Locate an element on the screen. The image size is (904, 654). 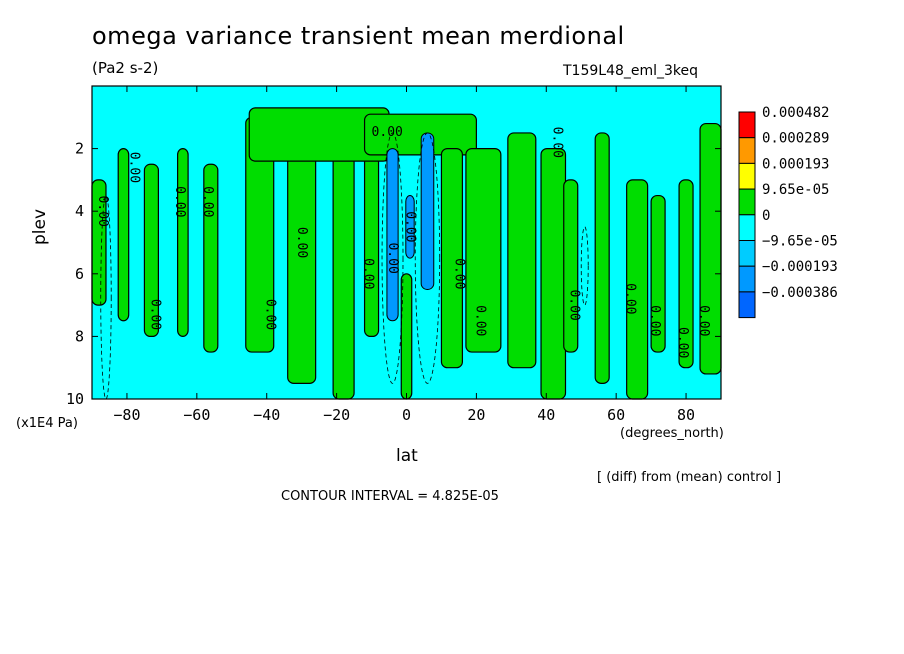
x-tick-label: −60 is located at coordinates (196, 415).